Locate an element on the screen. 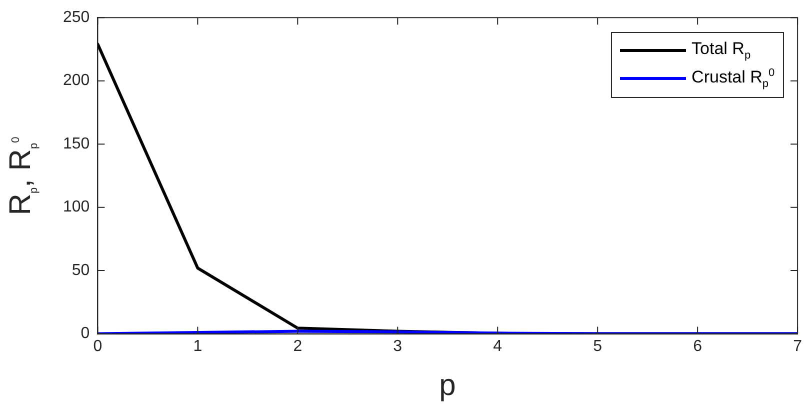 Image resolution: width=805 pixels, height=407 pixels. x-tick-label: 3 is located at coordinates (397, 346).